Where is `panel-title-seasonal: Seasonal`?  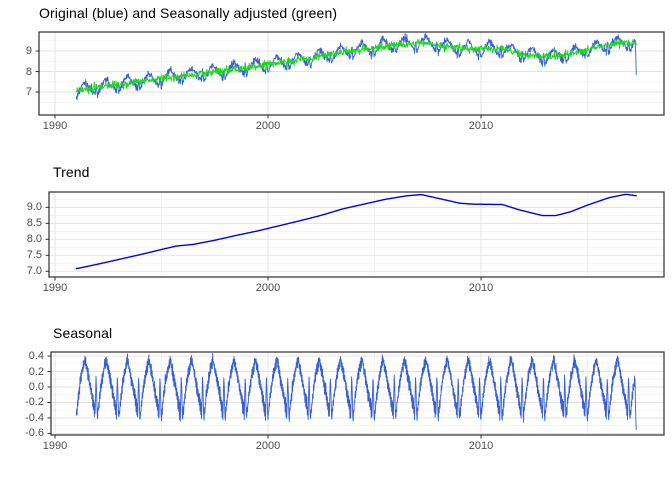
panel-title-seasonal: Seasonal is located at coordinates (83, 333).